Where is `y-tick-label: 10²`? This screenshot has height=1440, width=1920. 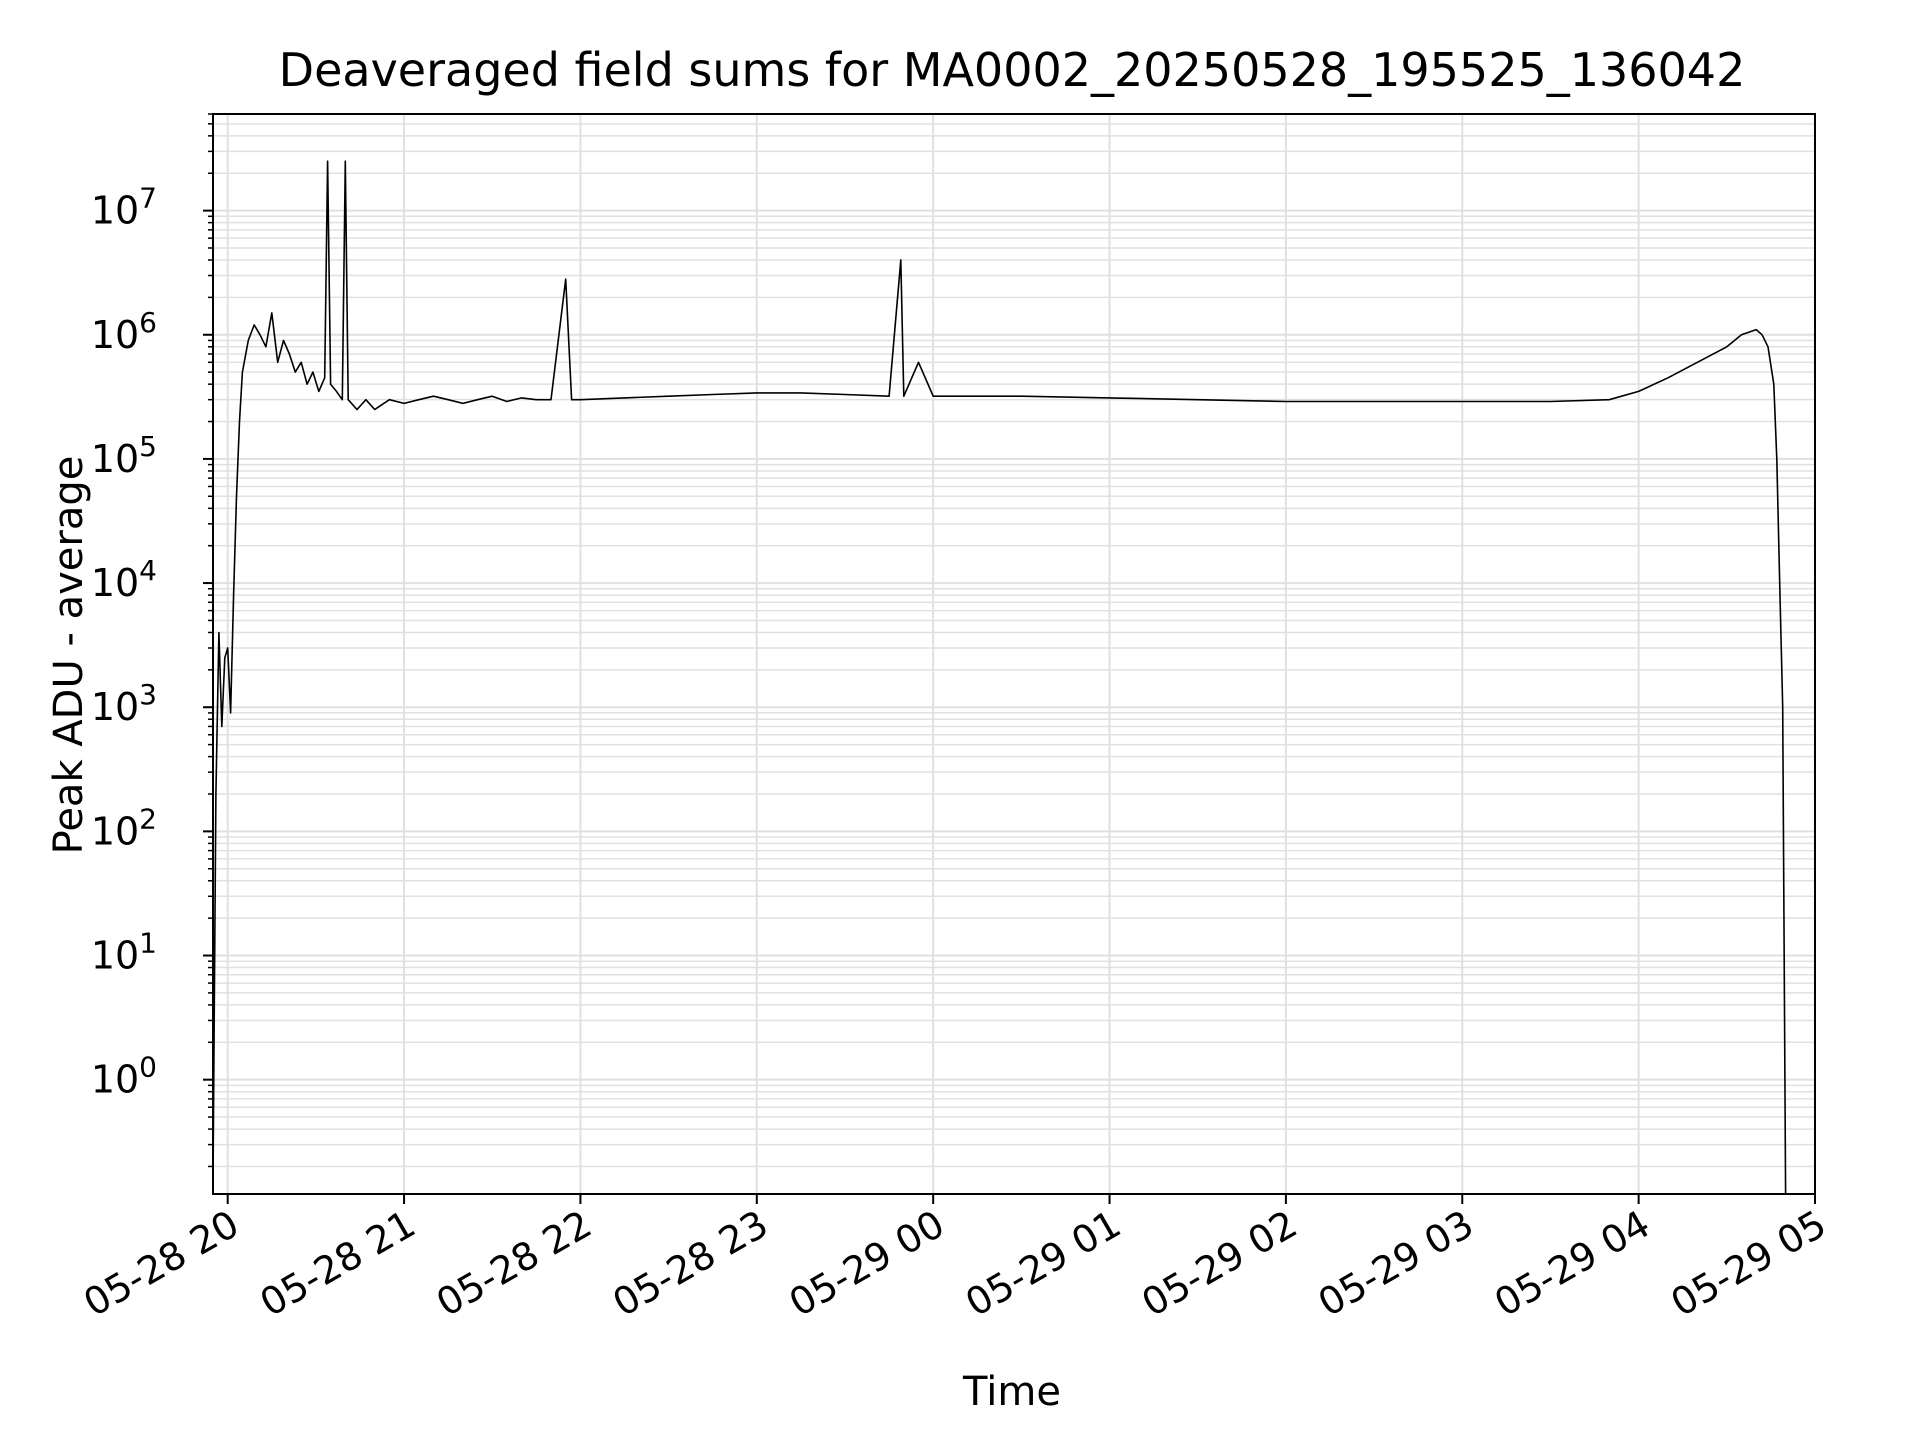 y-tick-label: 10² is located at coordinates (124, 827).